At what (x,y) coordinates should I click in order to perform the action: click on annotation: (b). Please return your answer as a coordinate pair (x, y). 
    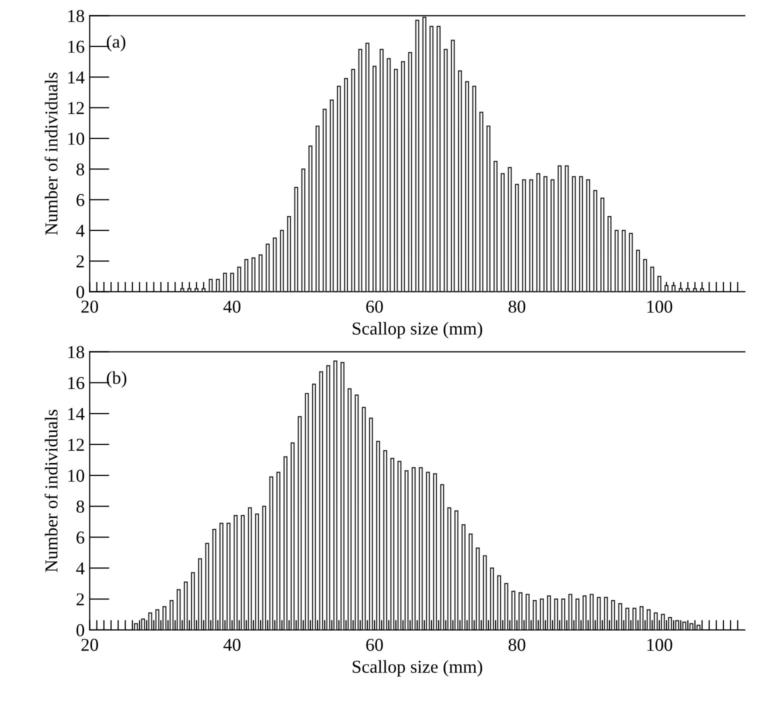
    Looking at the image, I should click on (116, 379).